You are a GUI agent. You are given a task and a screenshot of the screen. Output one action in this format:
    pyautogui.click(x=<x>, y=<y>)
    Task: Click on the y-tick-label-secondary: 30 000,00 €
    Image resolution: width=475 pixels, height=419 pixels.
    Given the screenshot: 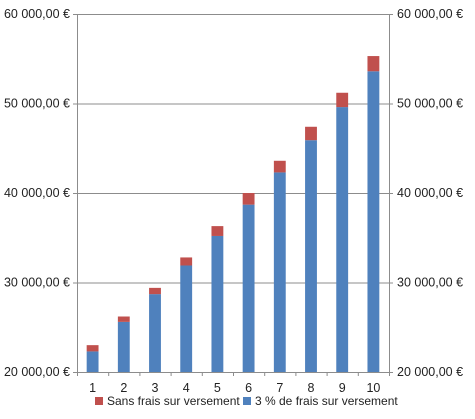 What is the action you would take?
    pyautogui.click(x=430, y=283)
    